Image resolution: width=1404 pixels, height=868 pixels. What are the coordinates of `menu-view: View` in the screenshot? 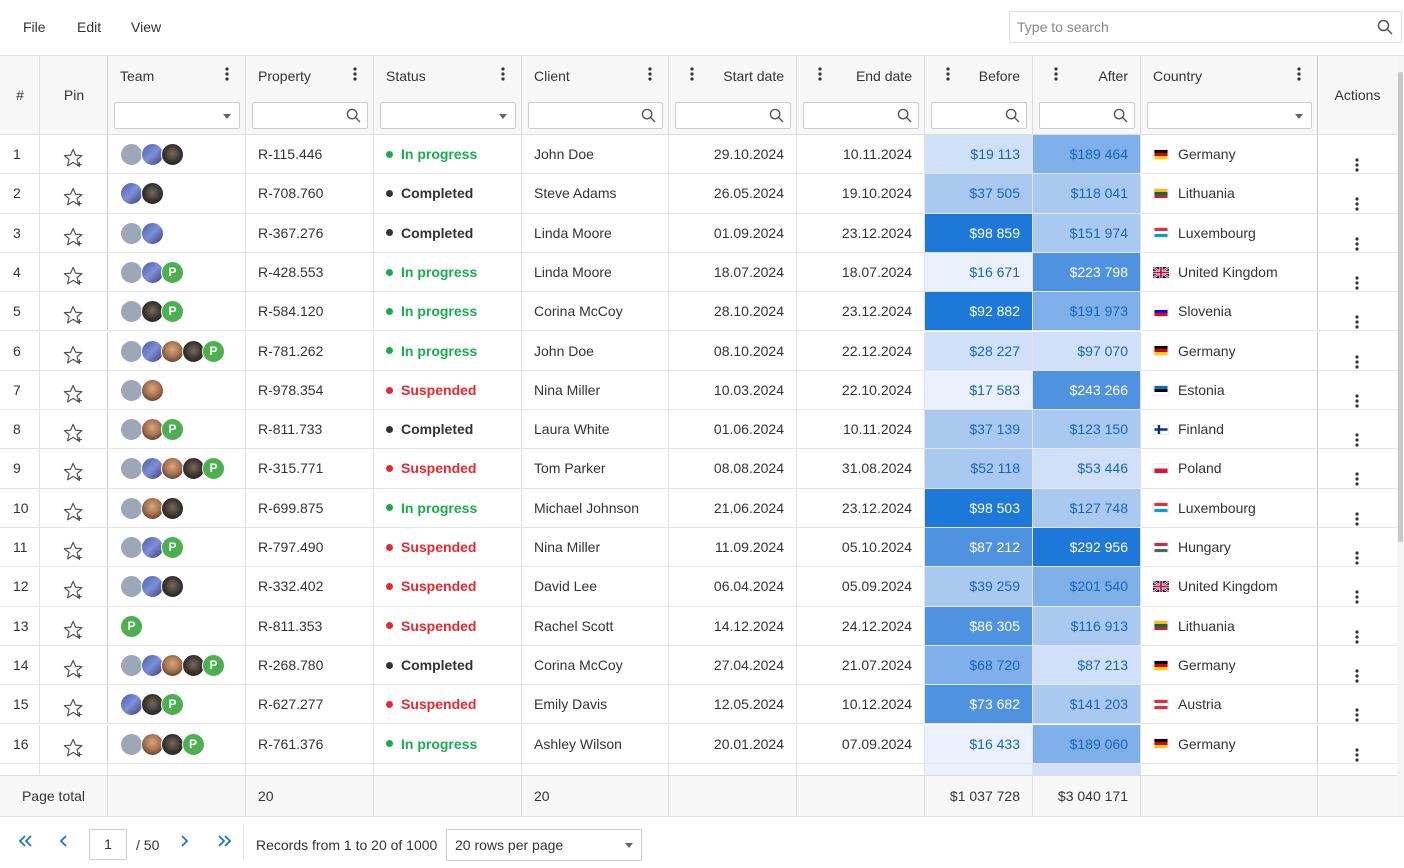 It's located at (146, 27).